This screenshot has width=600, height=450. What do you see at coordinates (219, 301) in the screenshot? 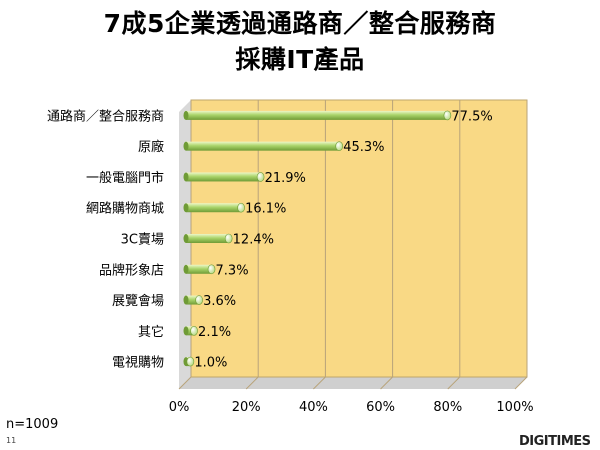
I see `data-label: 3.6%` at bounding box center [219, 301].